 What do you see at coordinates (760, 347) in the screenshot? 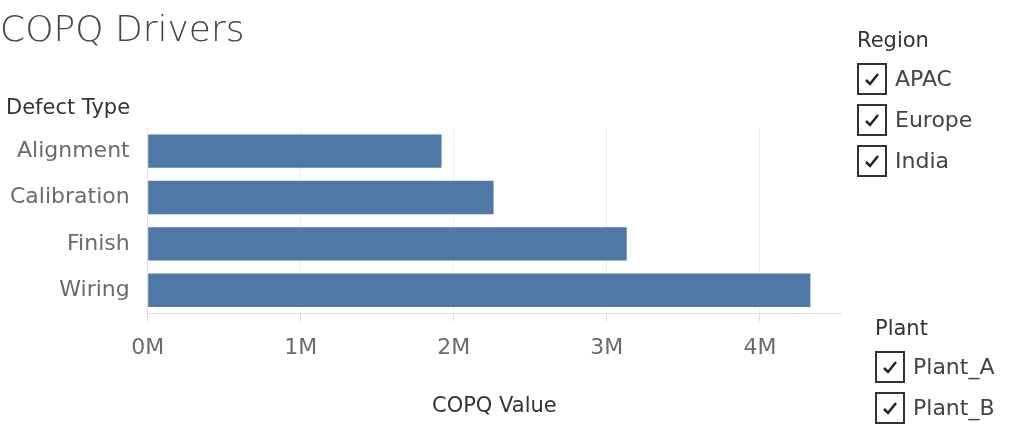
I see `x-tick-label: 4M` at bounding box center [760, 347].